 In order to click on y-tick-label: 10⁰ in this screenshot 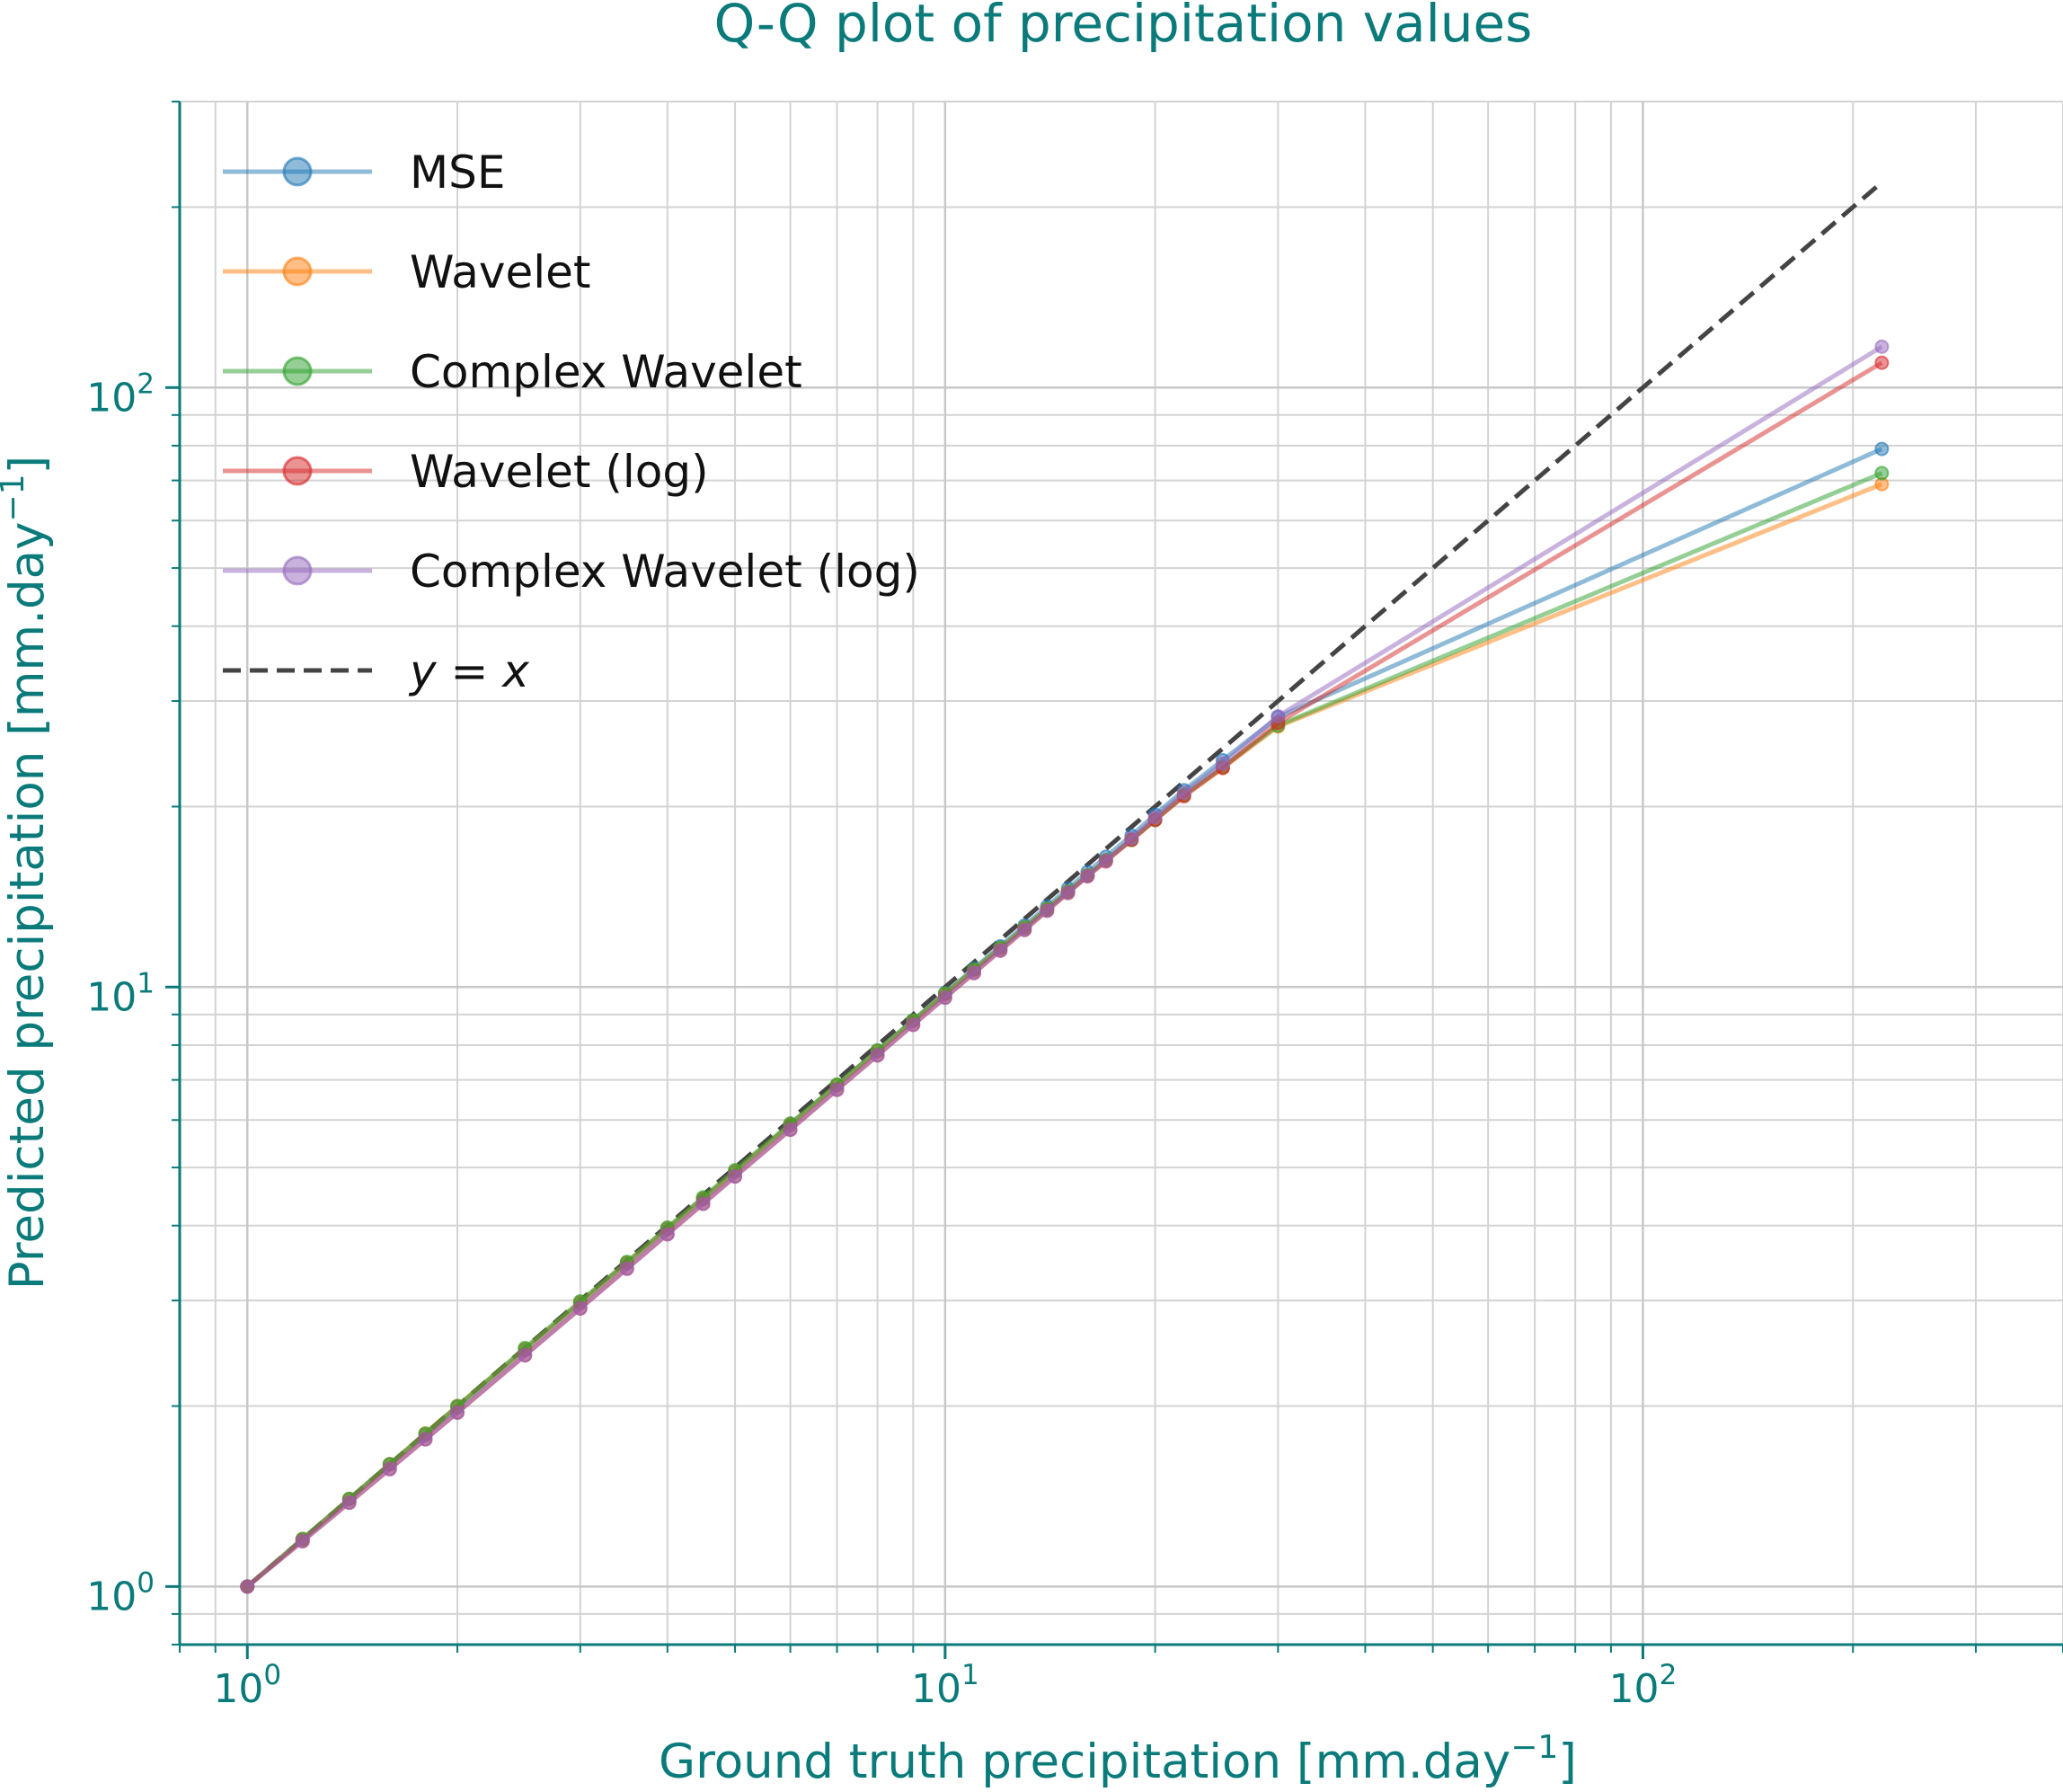, I will do `click(120, 1592)`.